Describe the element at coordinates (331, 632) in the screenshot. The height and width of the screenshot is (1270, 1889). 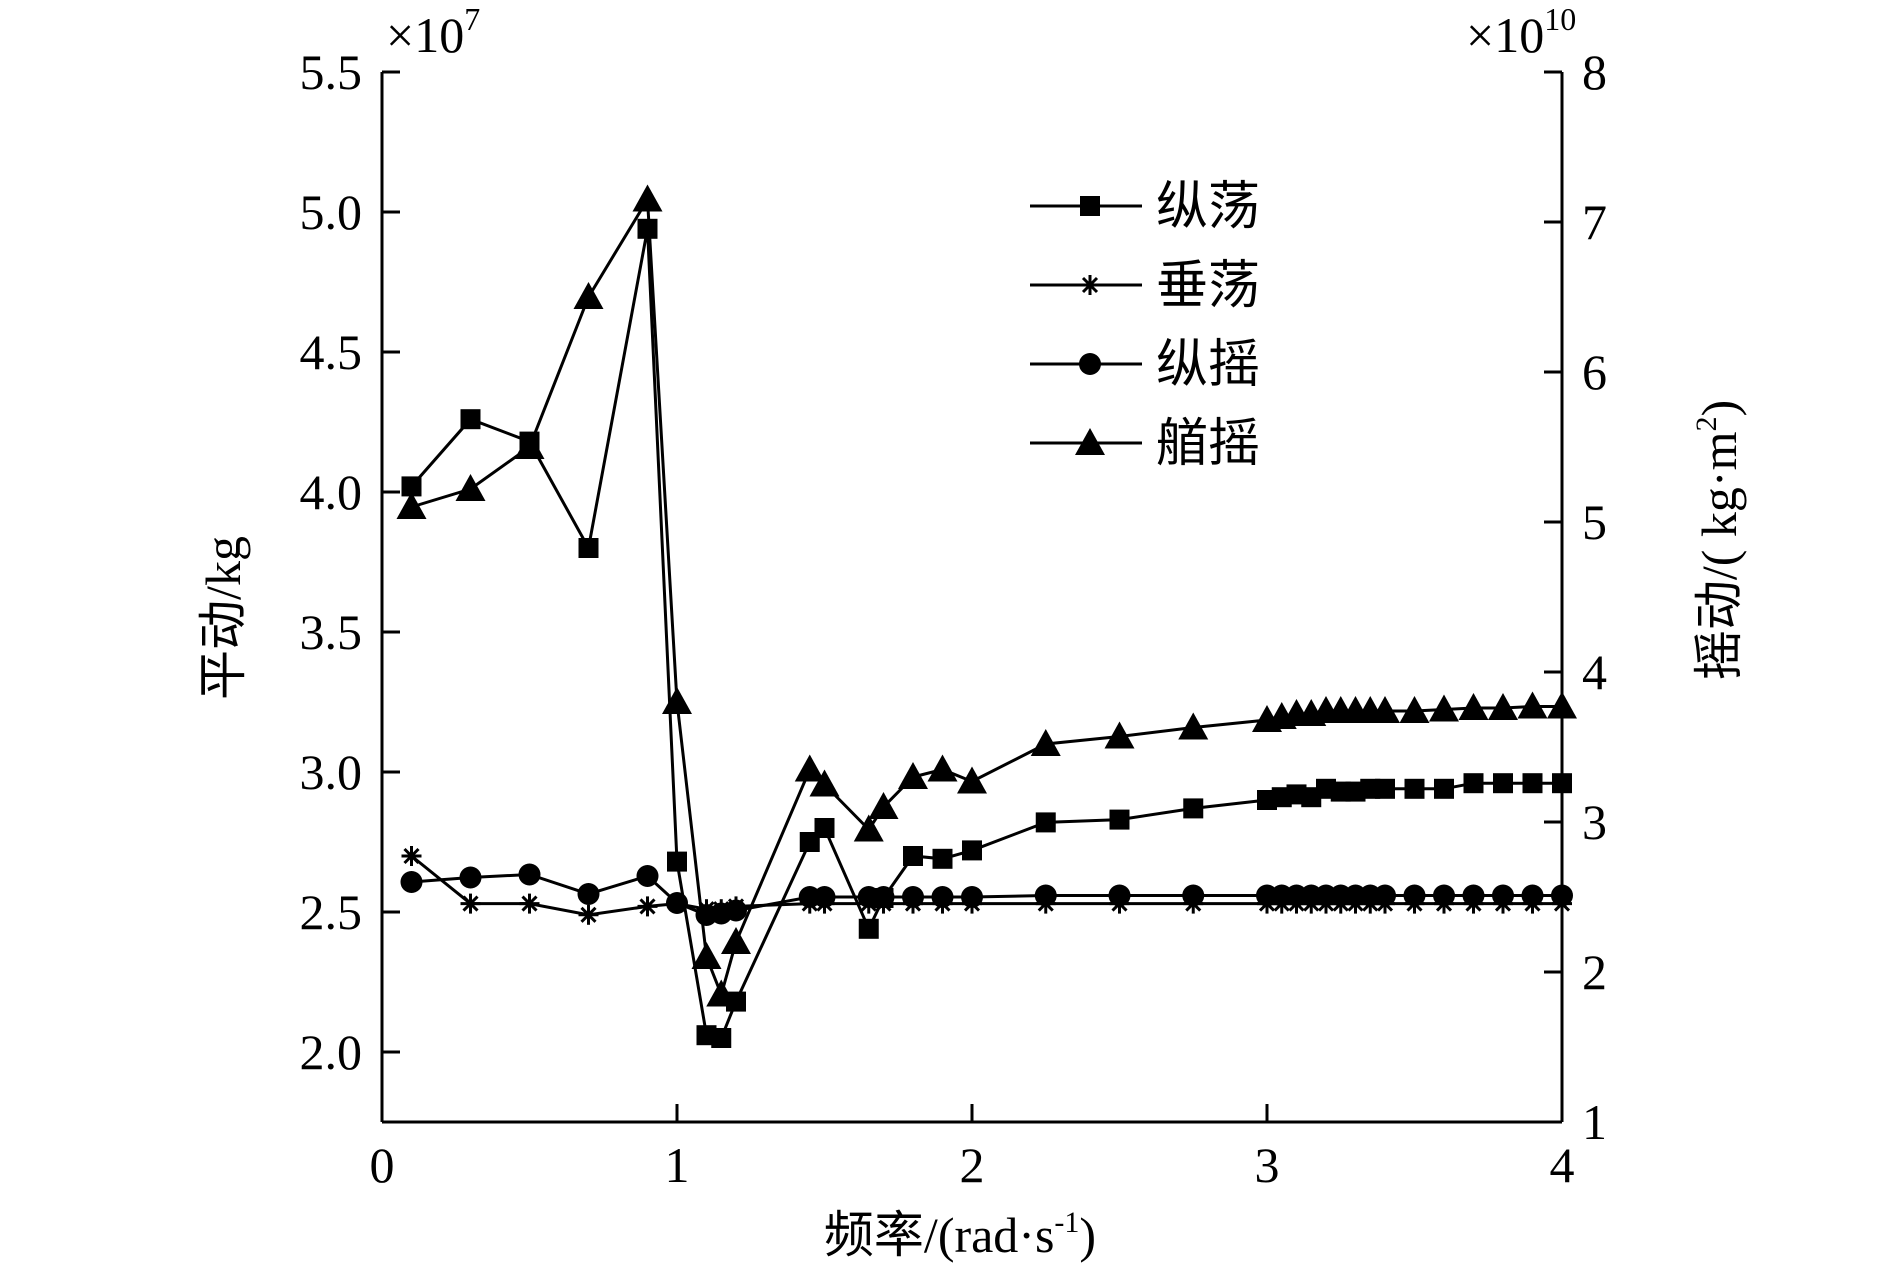
I see `y-left-tick-label: 3.5` at that location.